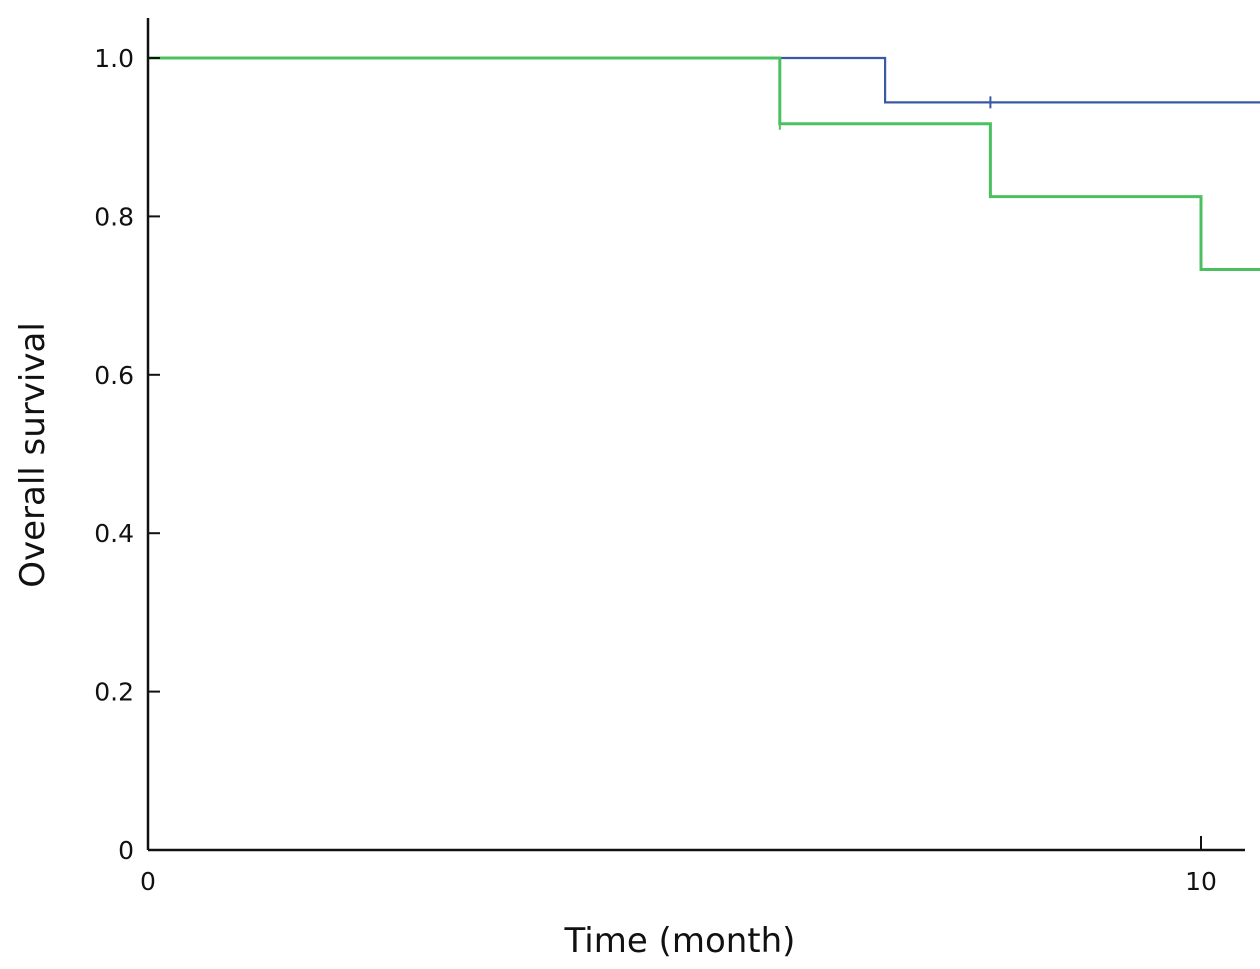  What do you see at coordinates (33, 455) in the screenshot?
I see `y-axis-title: Overall survival` at bounding box center [33, 455].